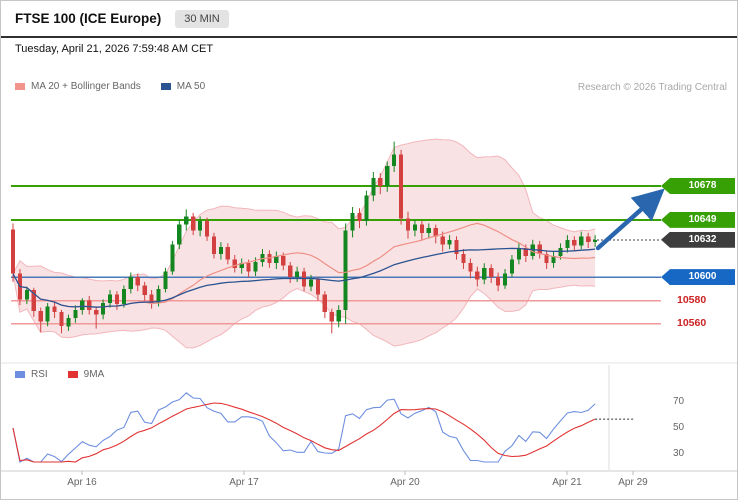 The image size is (738, 500). Describe the element at coordinates (692, 299) in the screenshot. I see `price-label-10580: 10580` at that location.